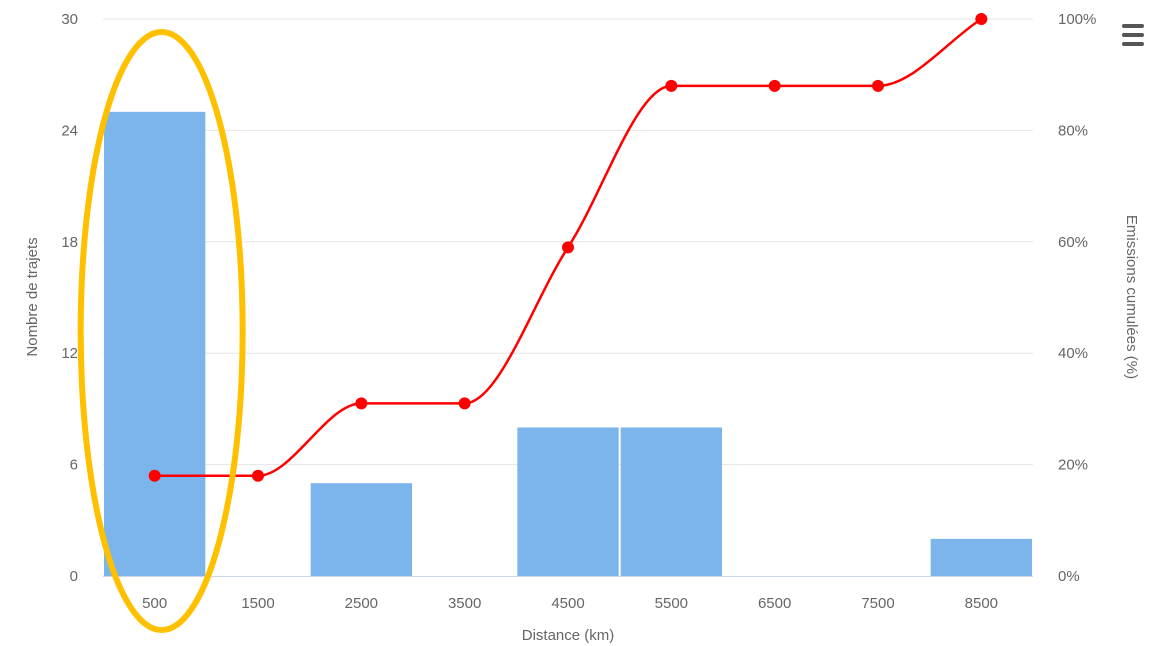 This screenshot has width=1153, height=646. Describe the element at coordinates (1069, 576) in the screenshot. I see `y2-tick-label: 0%` at that location.